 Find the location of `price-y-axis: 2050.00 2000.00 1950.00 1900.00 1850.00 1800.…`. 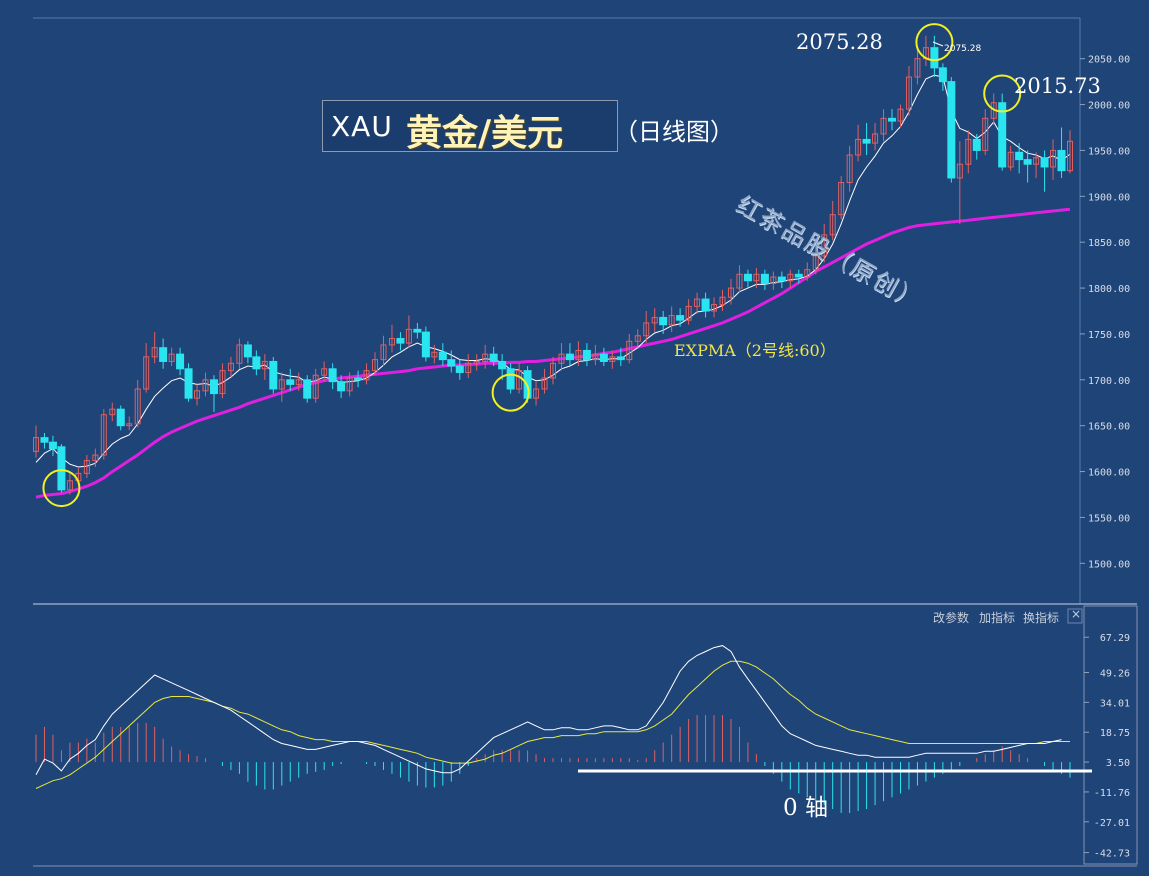

price-y-axis: 2050.00 2000.00 1950.00 1900.00 1850.00 1800.… is located at coordinates (1105, 312).